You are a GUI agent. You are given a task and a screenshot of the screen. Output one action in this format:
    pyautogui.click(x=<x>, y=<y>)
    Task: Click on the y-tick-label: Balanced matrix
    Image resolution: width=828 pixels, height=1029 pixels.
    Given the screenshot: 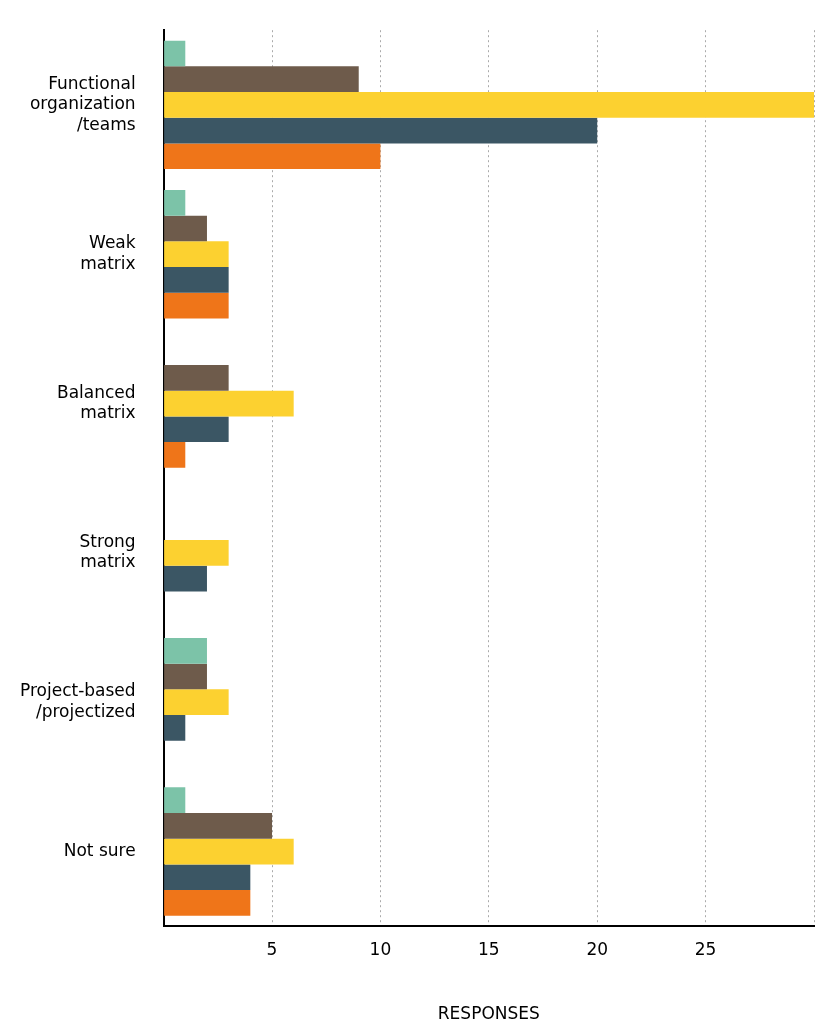 What is the action you would take?
    pyautogui.click(x=96, y=402)
    